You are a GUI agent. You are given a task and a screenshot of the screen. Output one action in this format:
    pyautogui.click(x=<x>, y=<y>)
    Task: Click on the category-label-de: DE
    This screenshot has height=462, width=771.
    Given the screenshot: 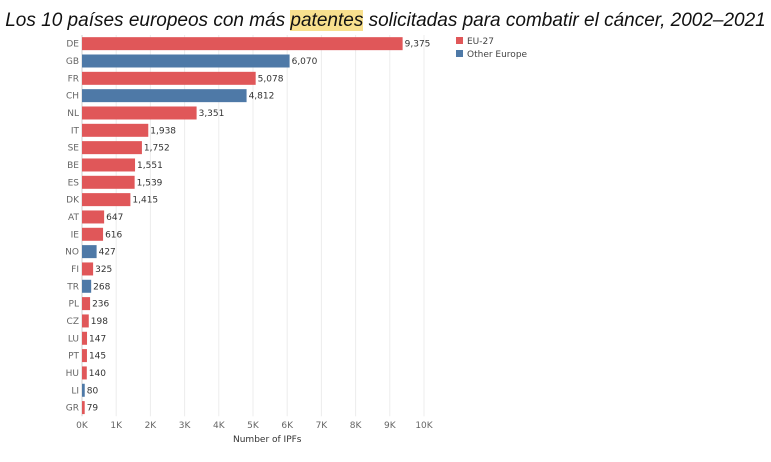 What is the action you would take?
    pyautogui.click(x=72, y=45)
    